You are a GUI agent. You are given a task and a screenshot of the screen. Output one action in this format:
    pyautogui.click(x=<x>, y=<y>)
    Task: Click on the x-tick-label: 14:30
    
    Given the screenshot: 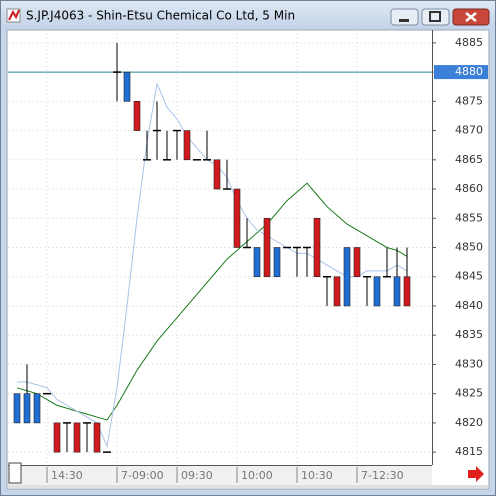 What is the action you would take?
    pyautogui.click(x=67, y=475)
    